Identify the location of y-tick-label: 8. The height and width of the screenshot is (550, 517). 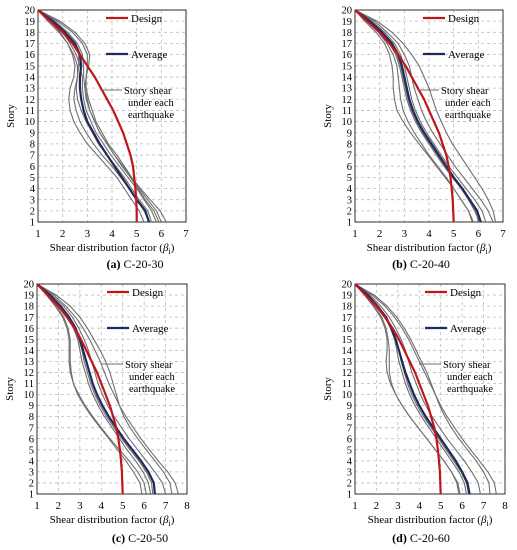
(31, 417).